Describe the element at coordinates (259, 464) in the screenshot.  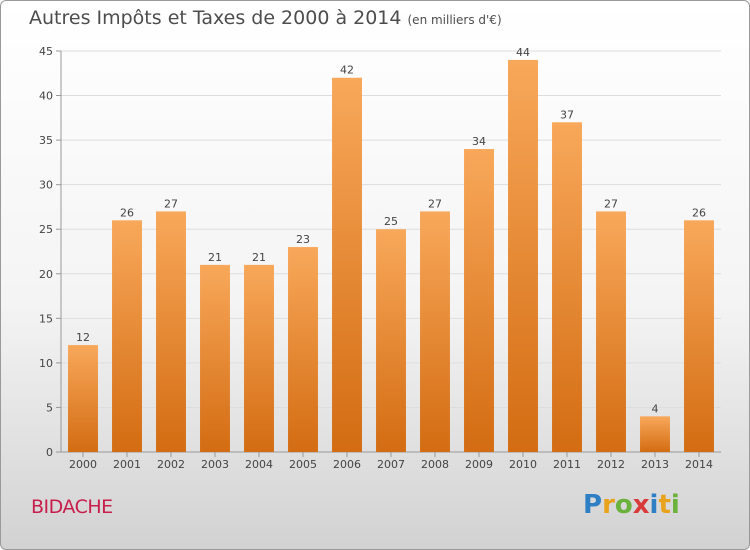
I see `x-tick-label: 2004` at that location.